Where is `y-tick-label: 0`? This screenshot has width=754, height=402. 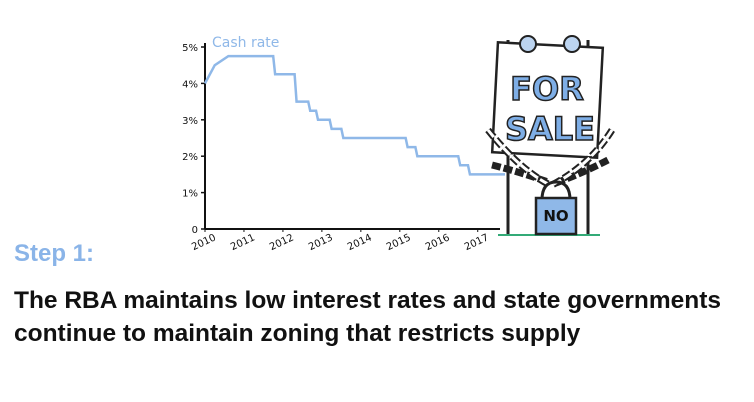
y-tick-label: 0 is located at coordinates (195, 230).